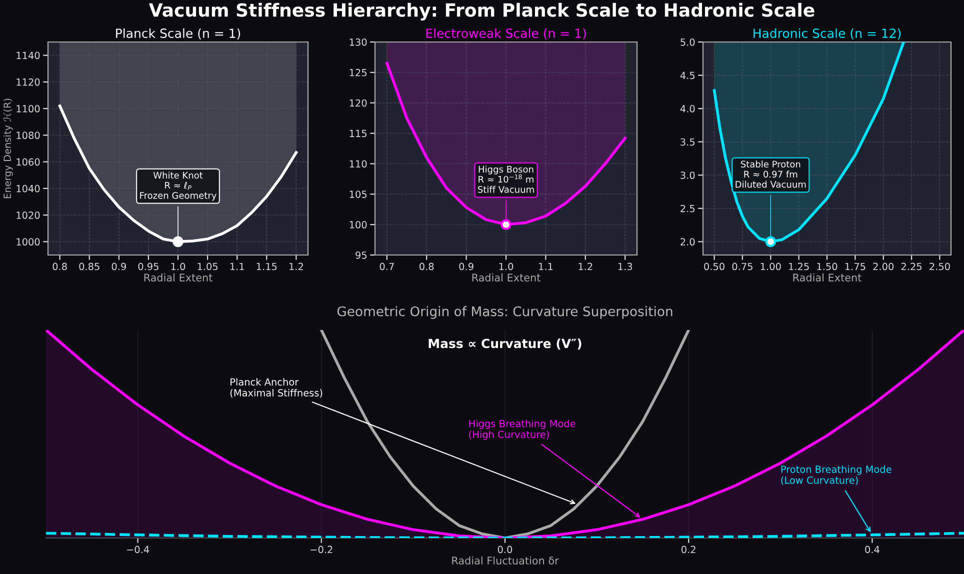  I want to click on y-tick-label: 1040, so click(28, 188).